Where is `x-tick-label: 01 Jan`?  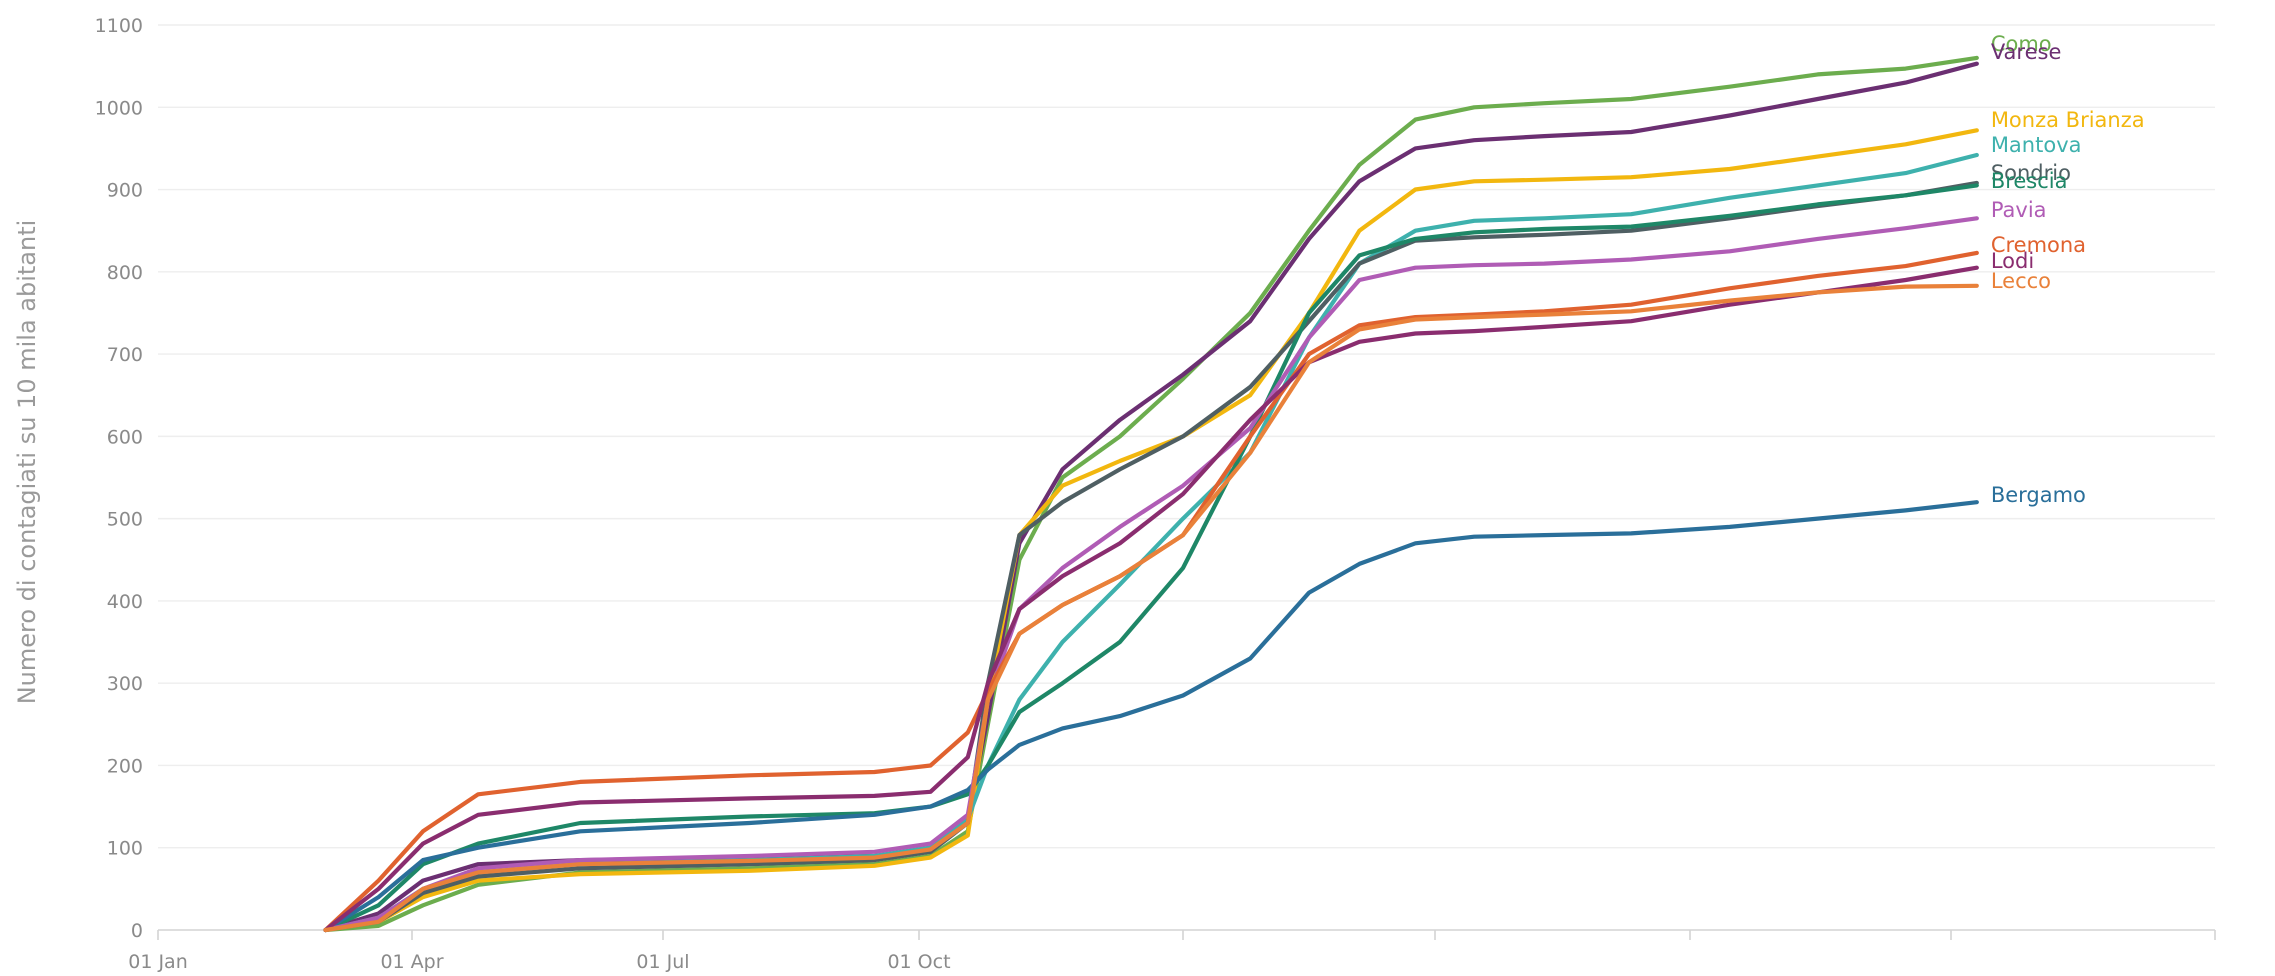
x-tick-label: 01 Jan is located at coordinates (158, 962).